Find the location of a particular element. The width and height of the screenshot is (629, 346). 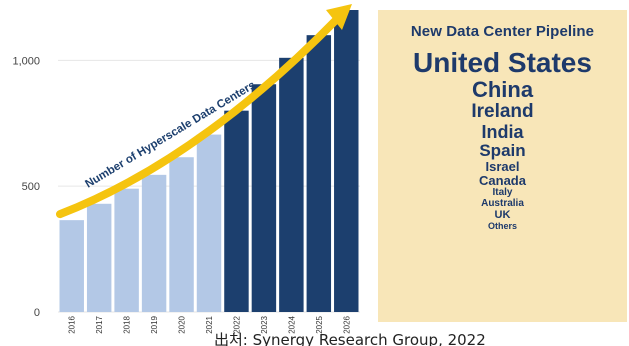

bar-2016 is located at coordinates (71, 266).